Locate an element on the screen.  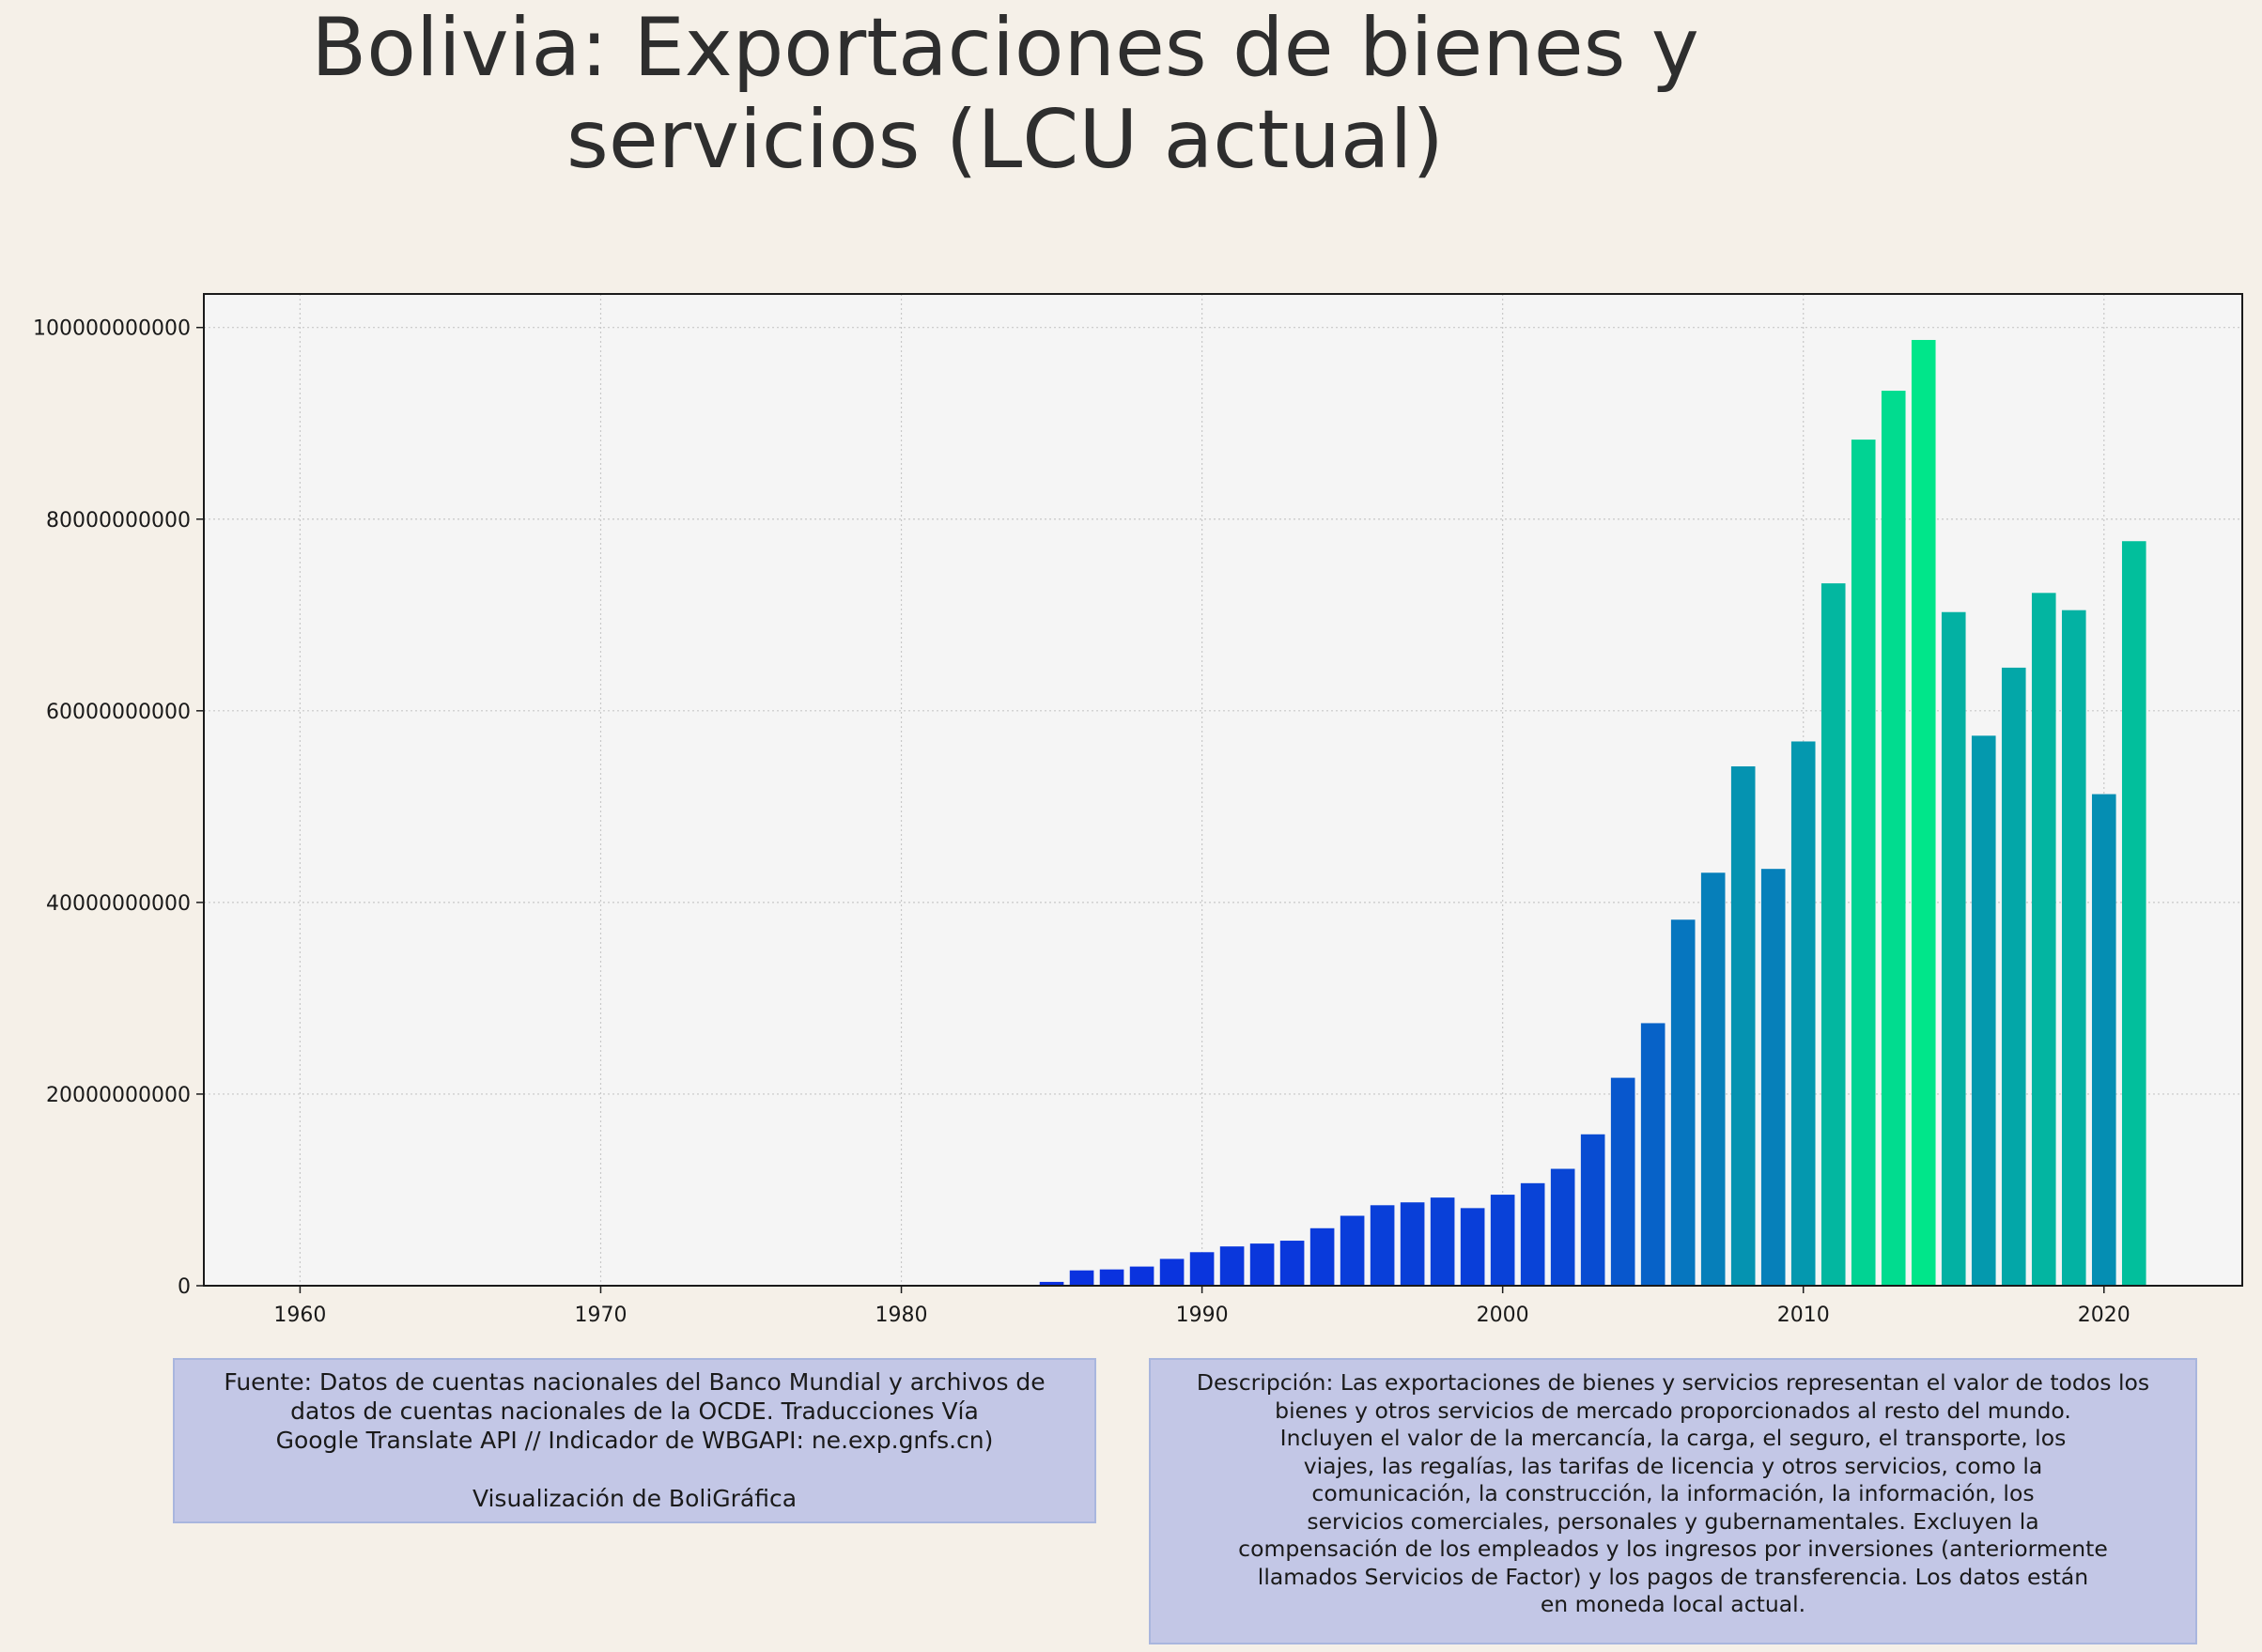
bar-2006 is located at coordinates (1683, 1102).